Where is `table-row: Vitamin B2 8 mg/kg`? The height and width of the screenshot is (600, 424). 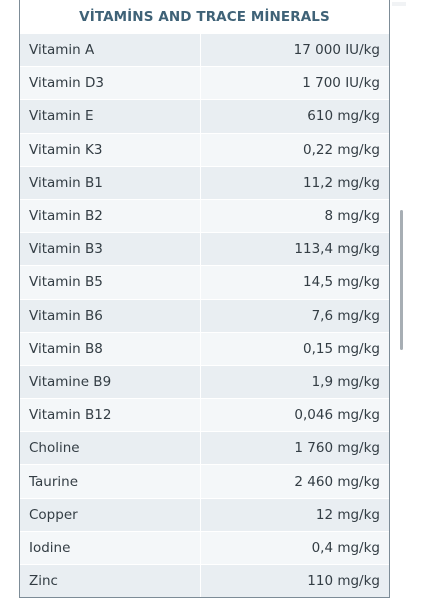
table-row: Vitamin B2 8 mg/kg is located at coordinates (204, 215).